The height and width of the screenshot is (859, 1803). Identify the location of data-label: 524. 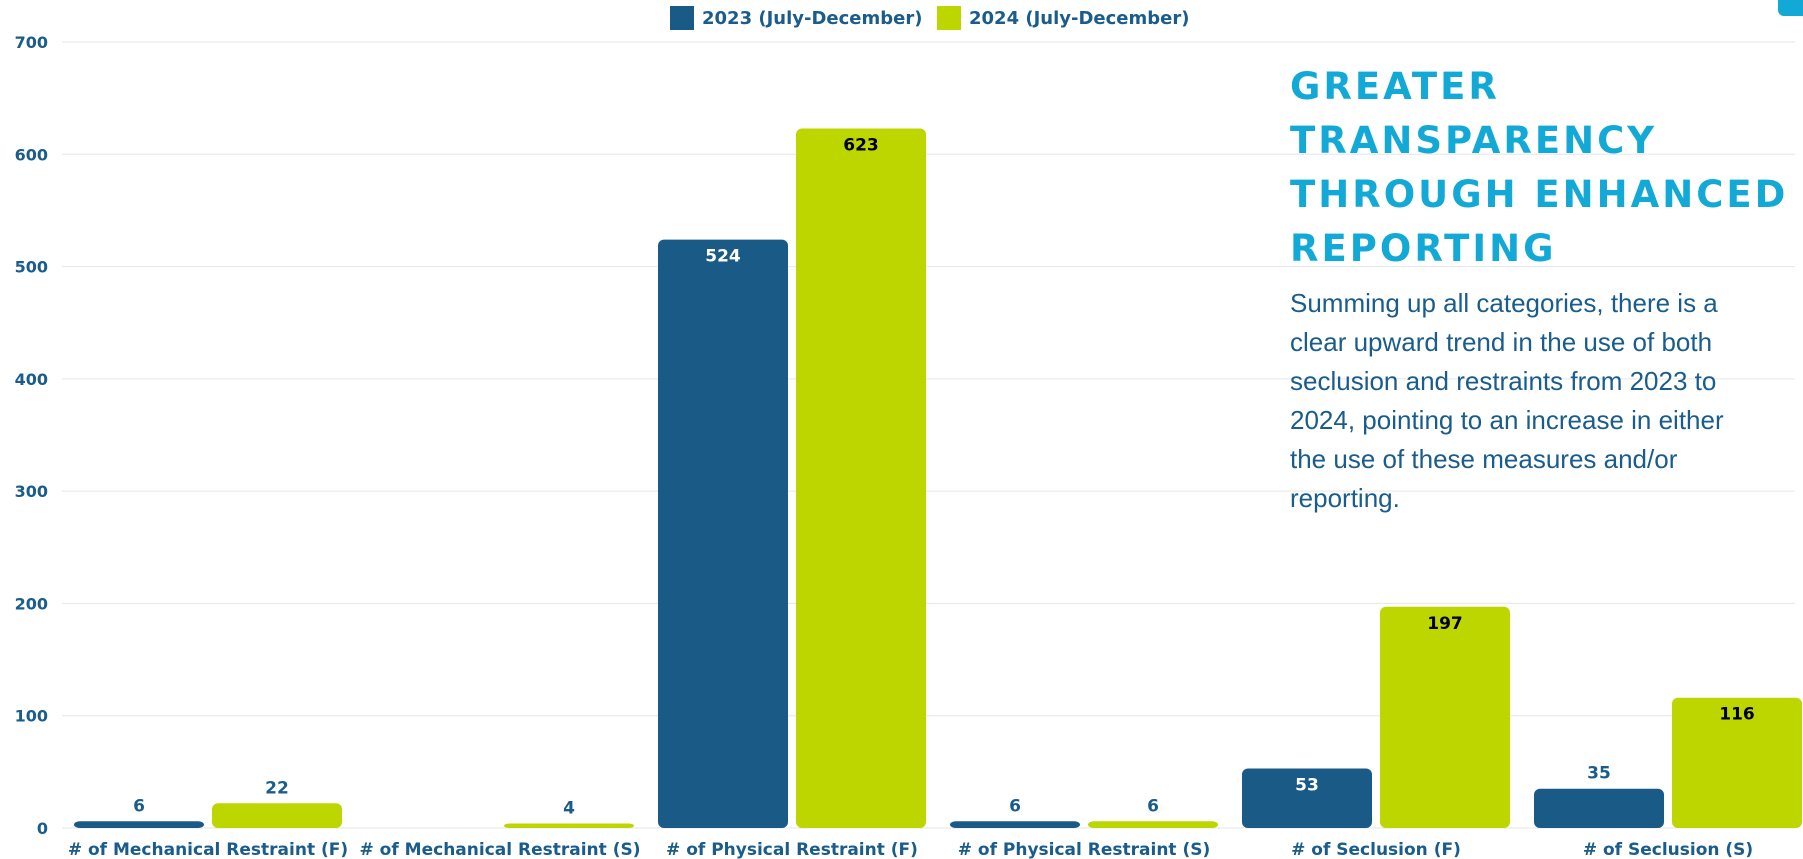
(723, 257).